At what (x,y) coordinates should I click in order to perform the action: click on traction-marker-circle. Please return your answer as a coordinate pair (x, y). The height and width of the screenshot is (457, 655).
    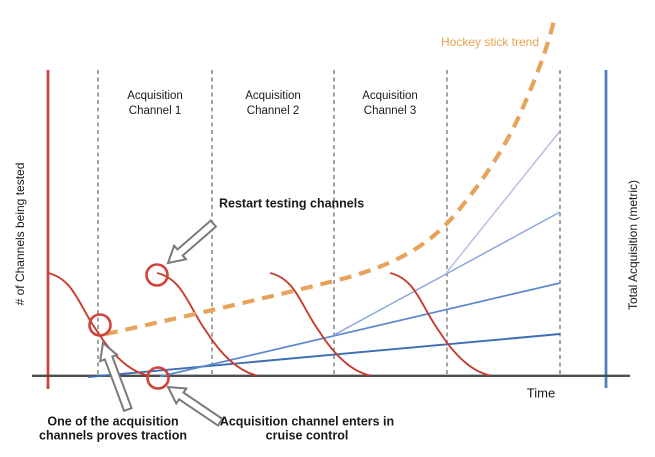
    Looking at the image, I should click on (100, 325).